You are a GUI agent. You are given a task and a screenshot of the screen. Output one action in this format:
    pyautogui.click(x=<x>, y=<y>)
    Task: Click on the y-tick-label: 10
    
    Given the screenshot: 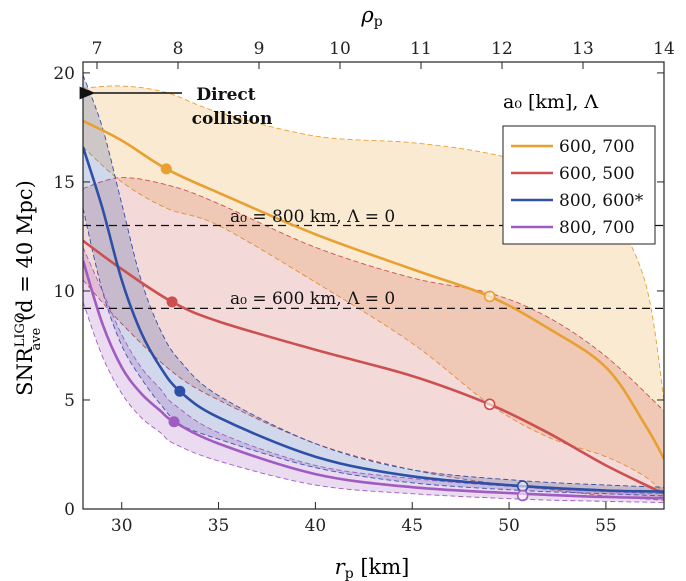 What is the action you would take?
    pyautogui.click(x=64, y=292)
    